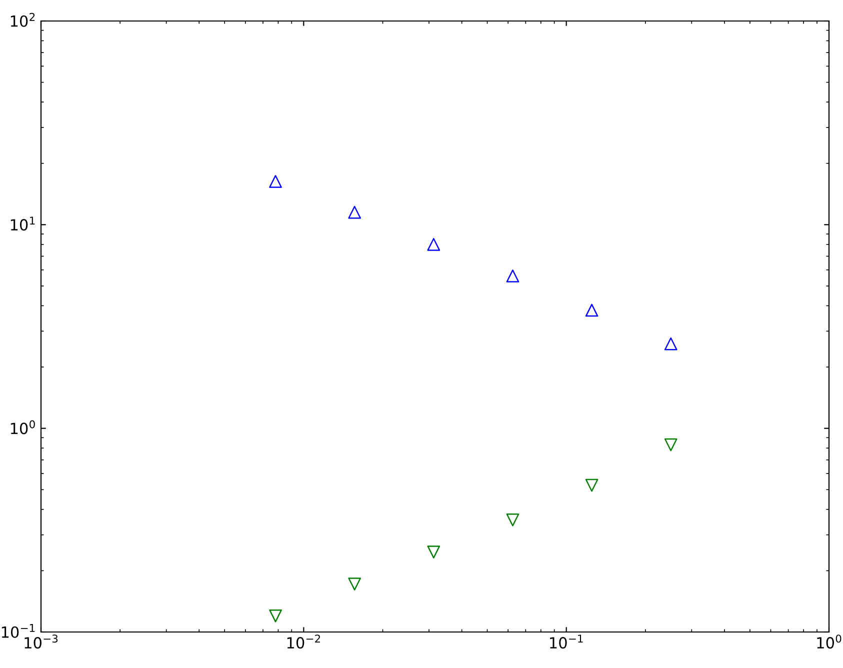 The width and height of the screenshot is (843, 668). Describe the element at coordinates (22, 19) in the screenshot. I see `y-tick-label: 10$^{2}$` at that location.